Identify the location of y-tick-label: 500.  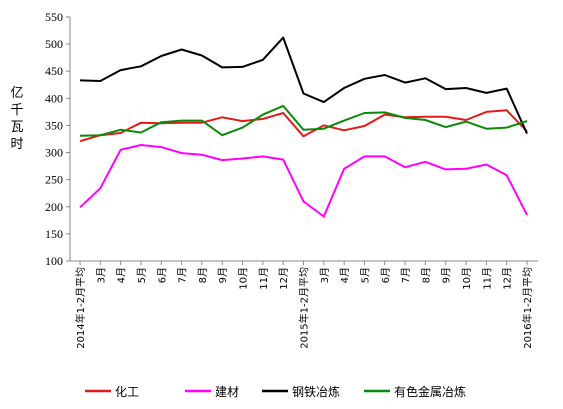
(54, 44).